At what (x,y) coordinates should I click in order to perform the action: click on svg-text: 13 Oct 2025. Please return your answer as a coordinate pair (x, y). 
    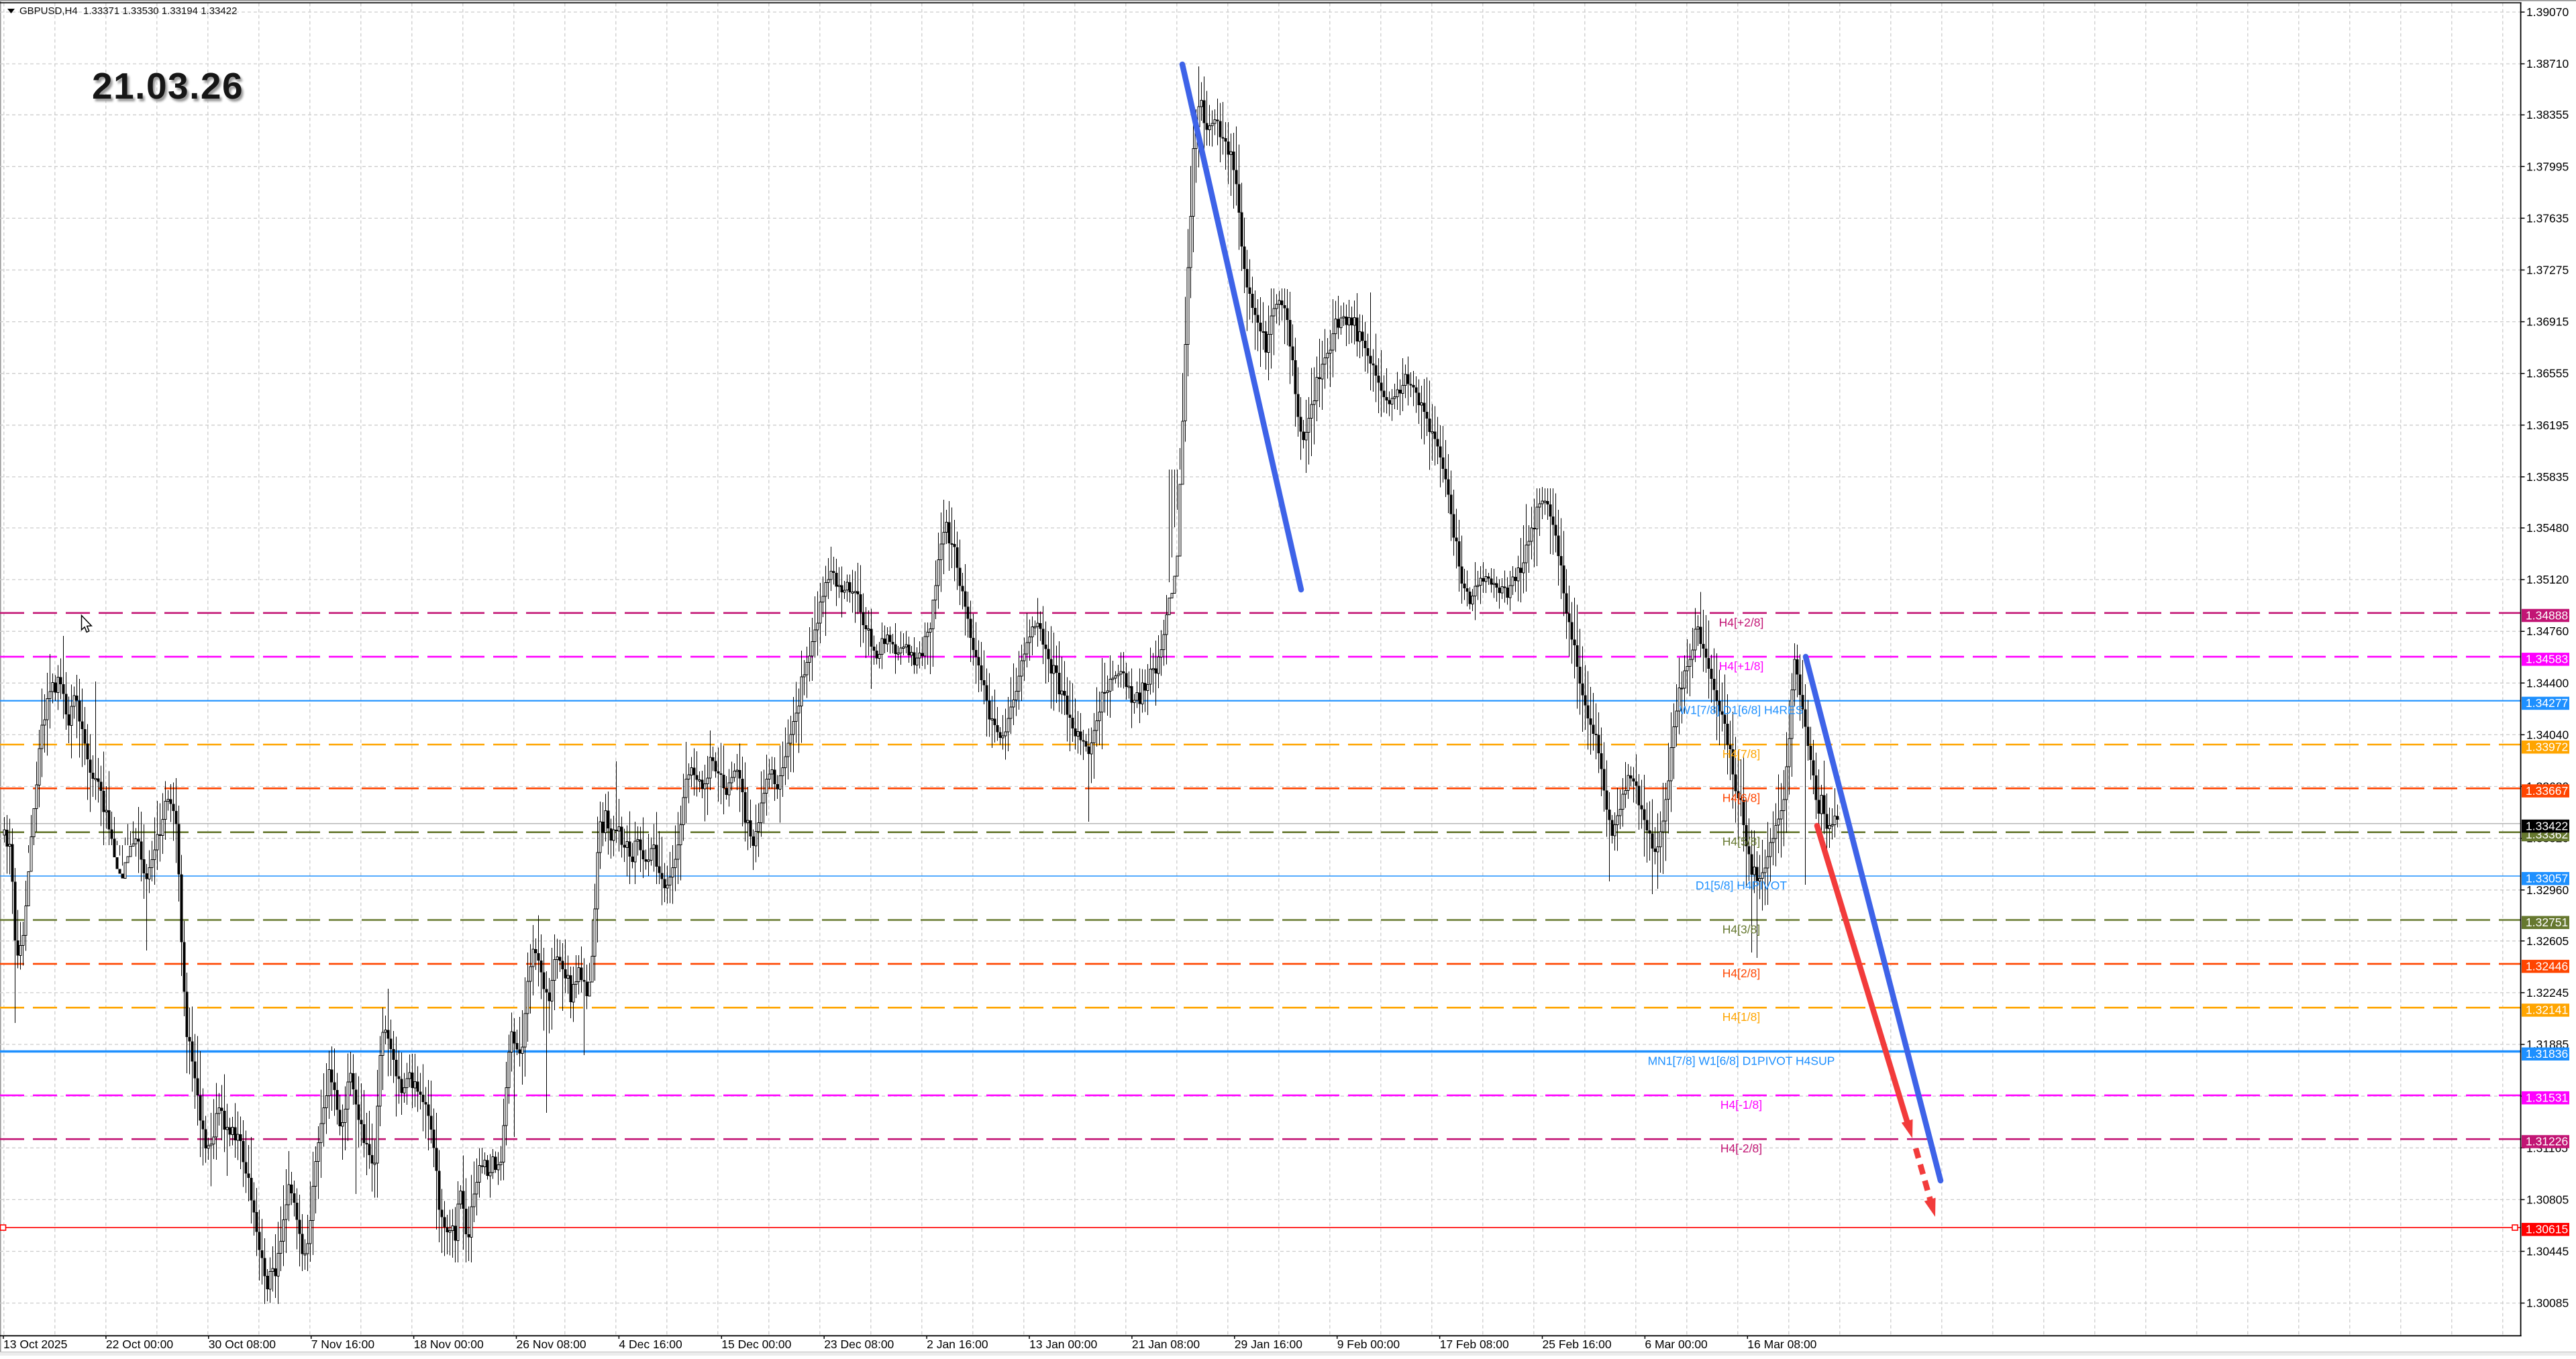
    Looking at the image, I should click on (35, 1344).